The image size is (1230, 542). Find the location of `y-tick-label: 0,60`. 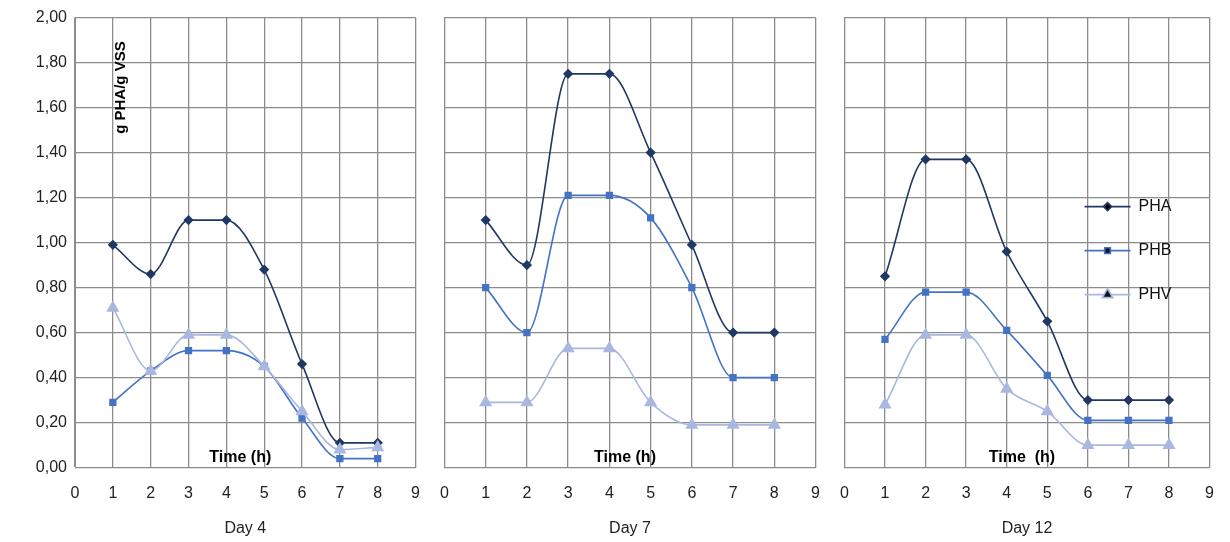

y-tick-label: 0,60 is located at coordinates (51, 332).